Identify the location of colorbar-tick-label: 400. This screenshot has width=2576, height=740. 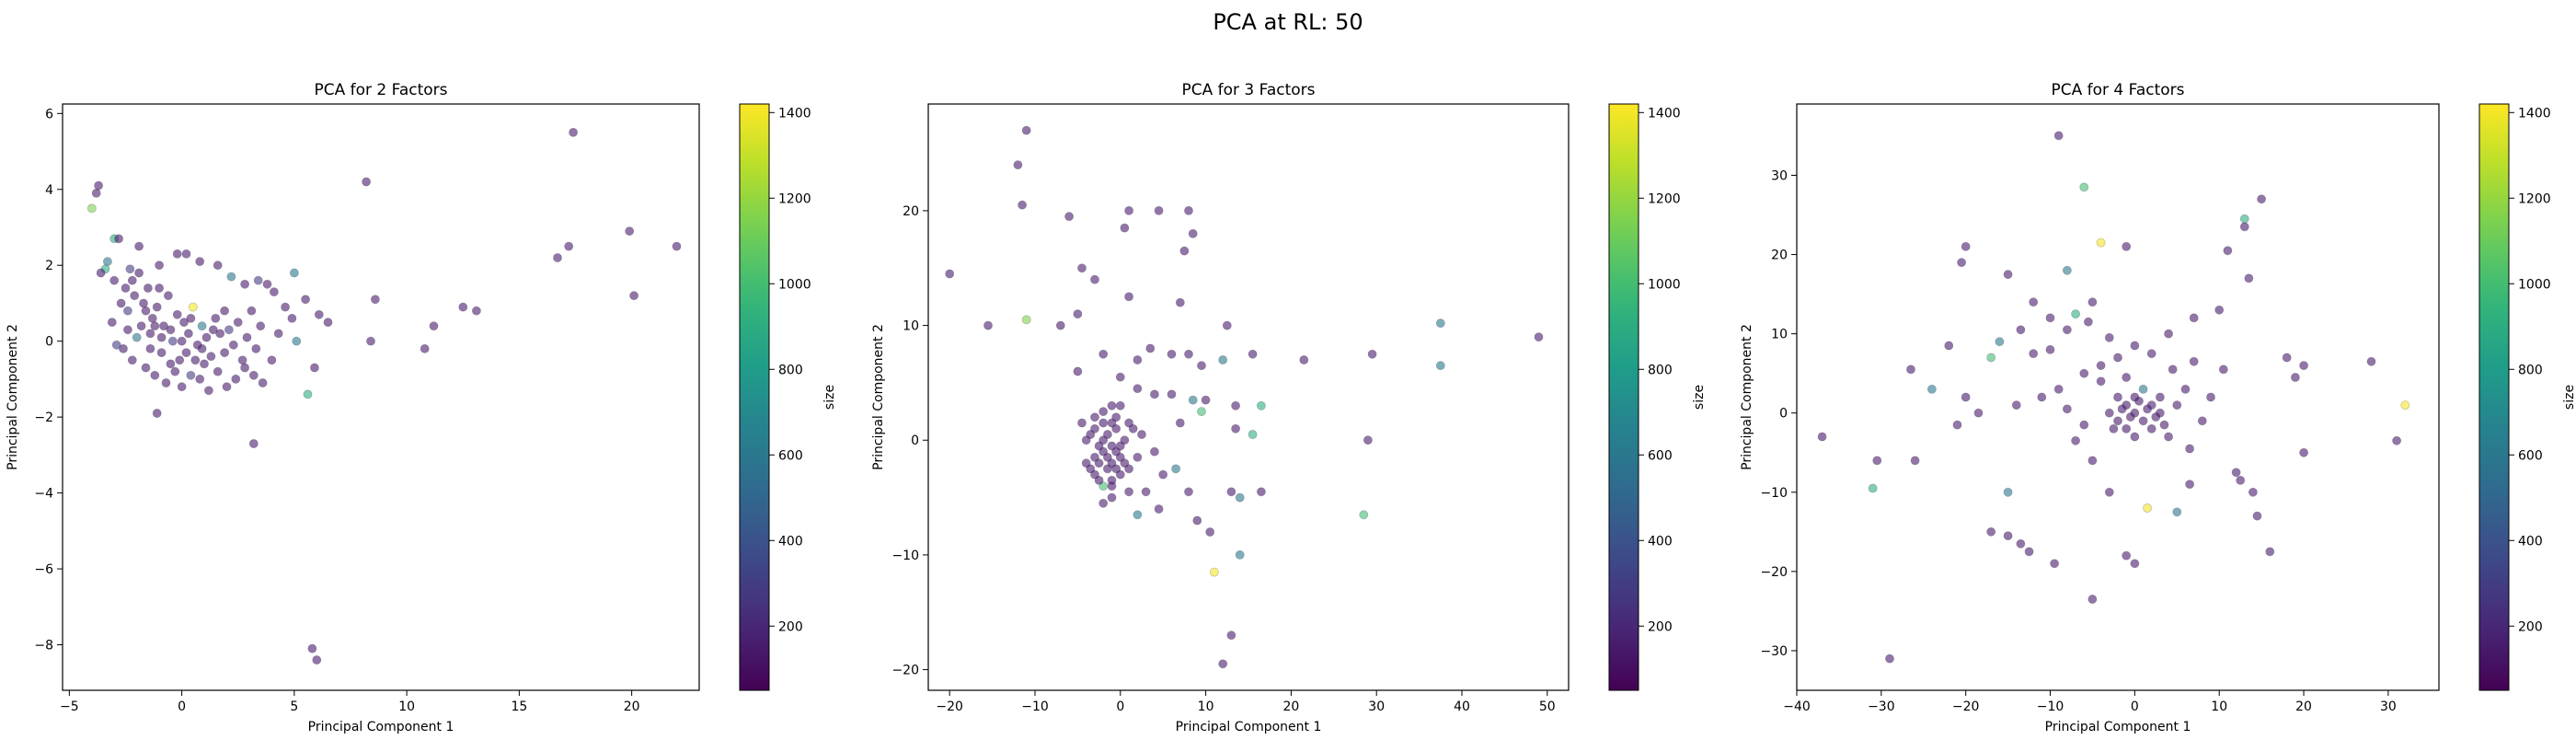
(1660, 542).